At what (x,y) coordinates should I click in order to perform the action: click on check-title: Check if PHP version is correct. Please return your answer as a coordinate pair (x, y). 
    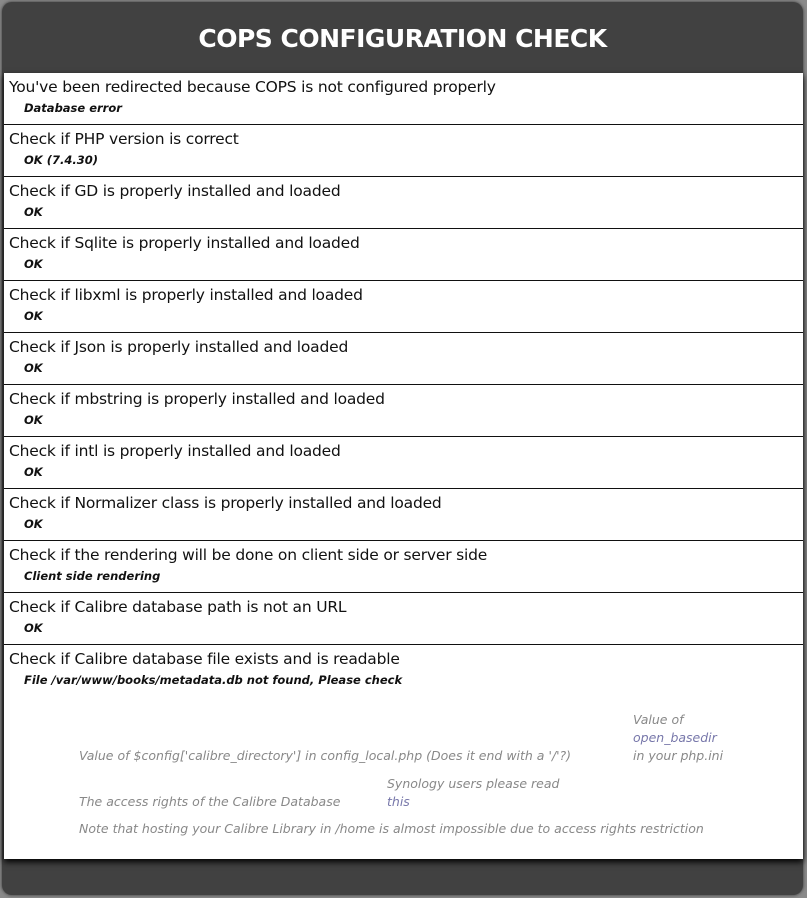
    Looking at the image, I should click on (124, 139).